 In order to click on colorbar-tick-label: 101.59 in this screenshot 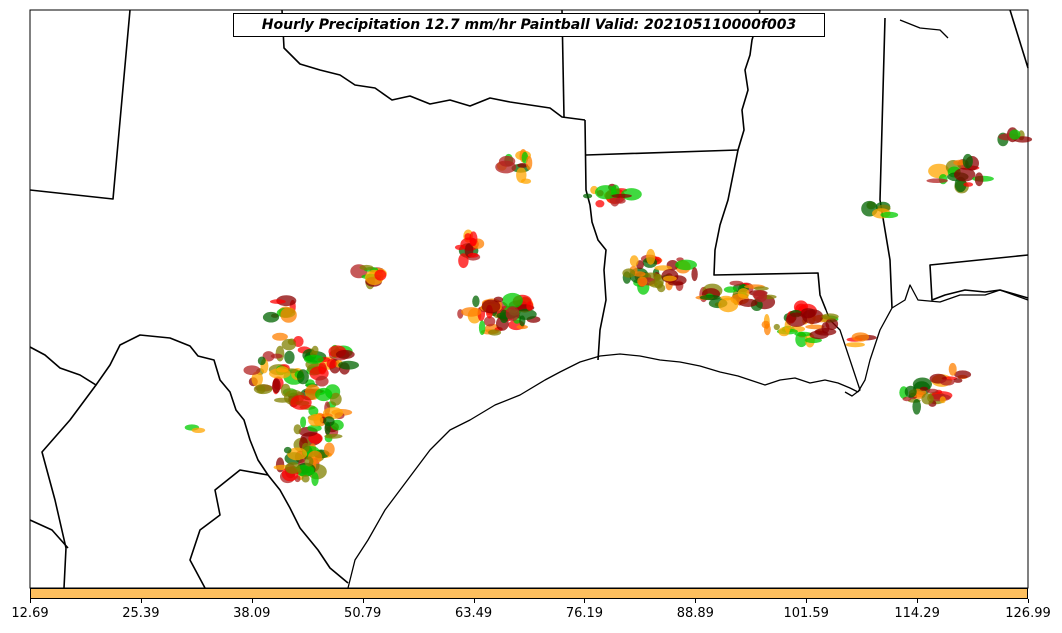, I will do `click(806, 613)`.